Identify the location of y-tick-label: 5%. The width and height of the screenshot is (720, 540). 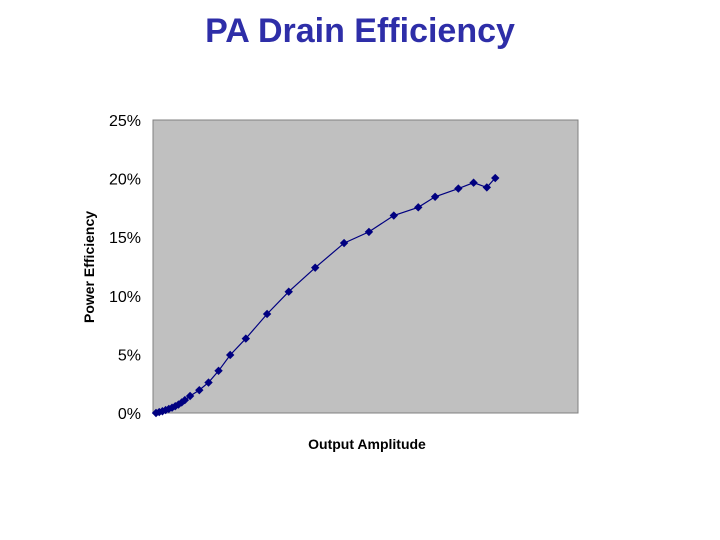
(129, 355).